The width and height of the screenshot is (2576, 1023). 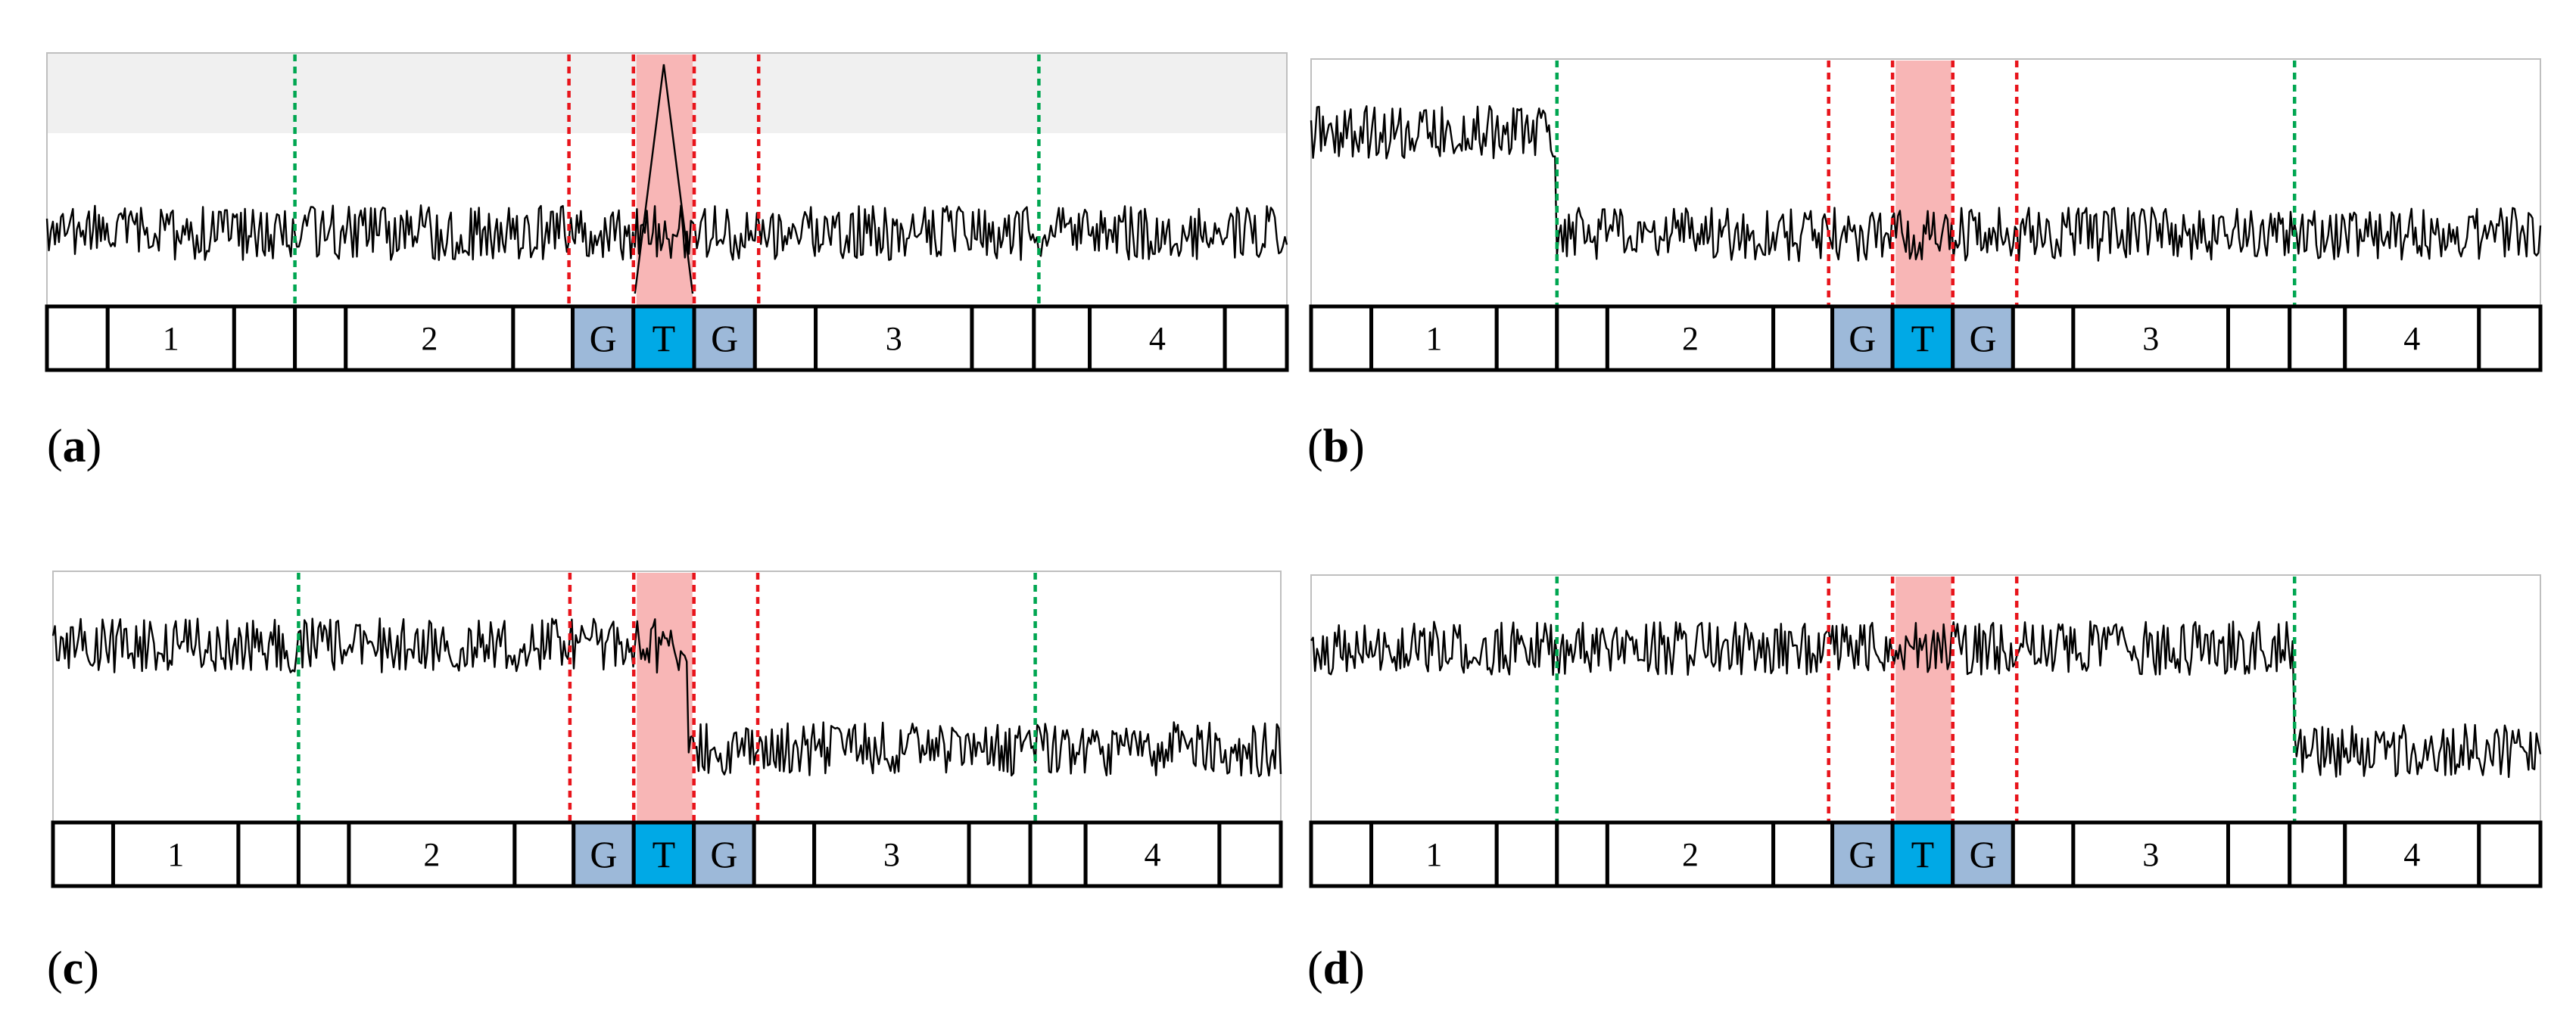 I want to click on panel-label: (a), so click(x=74, y=446).